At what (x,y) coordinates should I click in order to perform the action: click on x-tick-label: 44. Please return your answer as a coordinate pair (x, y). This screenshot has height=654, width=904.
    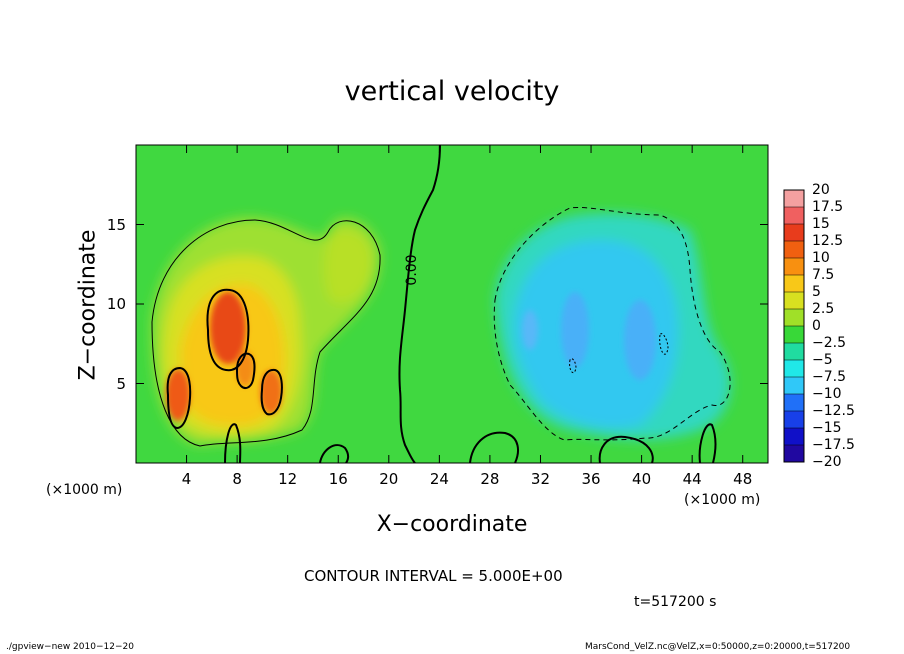
    Looking at the image, I should click on (692, 479).